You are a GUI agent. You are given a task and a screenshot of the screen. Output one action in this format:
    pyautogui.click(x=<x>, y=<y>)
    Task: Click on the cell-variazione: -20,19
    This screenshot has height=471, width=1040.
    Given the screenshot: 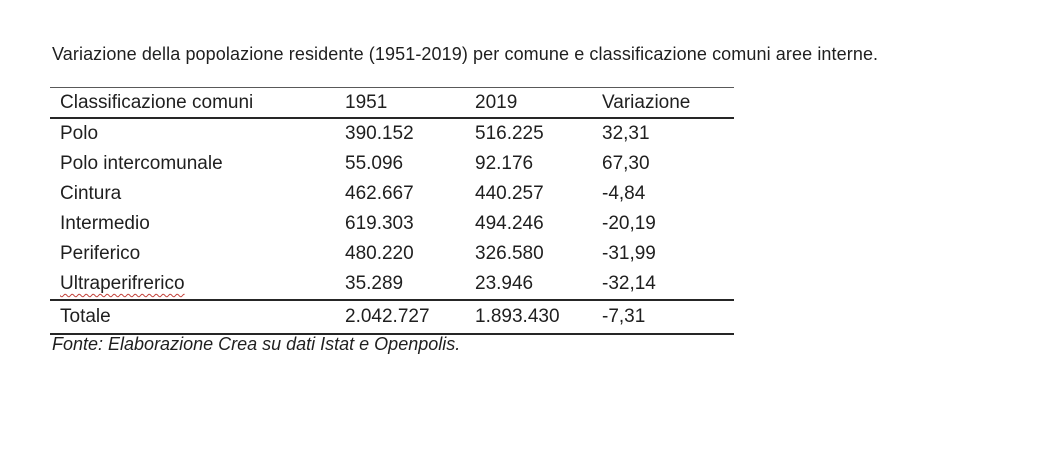 What is the action you would take?
    pyautogui.click(x=629, y=223)
    